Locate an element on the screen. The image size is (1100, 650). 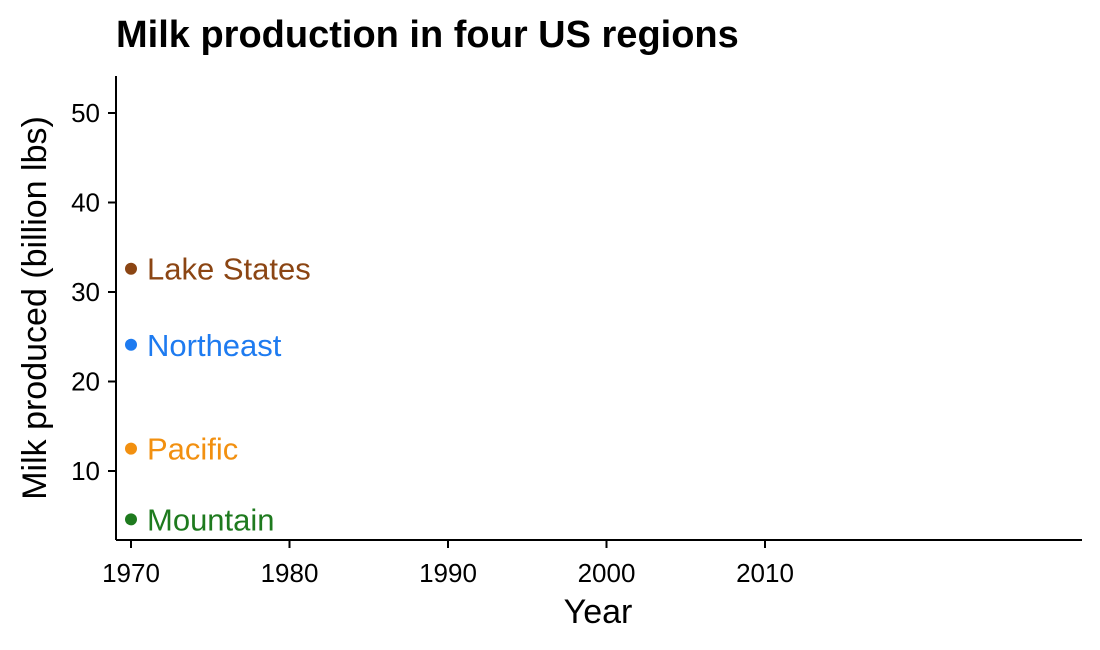
x-ticks: 1970 1980 1990 2000 2010 is located at coordinates (448, 564).